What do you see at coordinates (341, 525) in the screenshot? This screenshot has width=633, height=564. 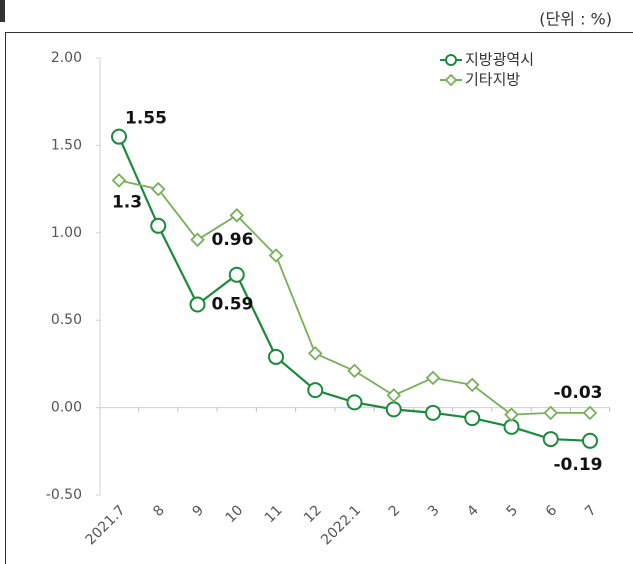 I see `x-tick-label: 2022.1` at bounding box center [341, 525].